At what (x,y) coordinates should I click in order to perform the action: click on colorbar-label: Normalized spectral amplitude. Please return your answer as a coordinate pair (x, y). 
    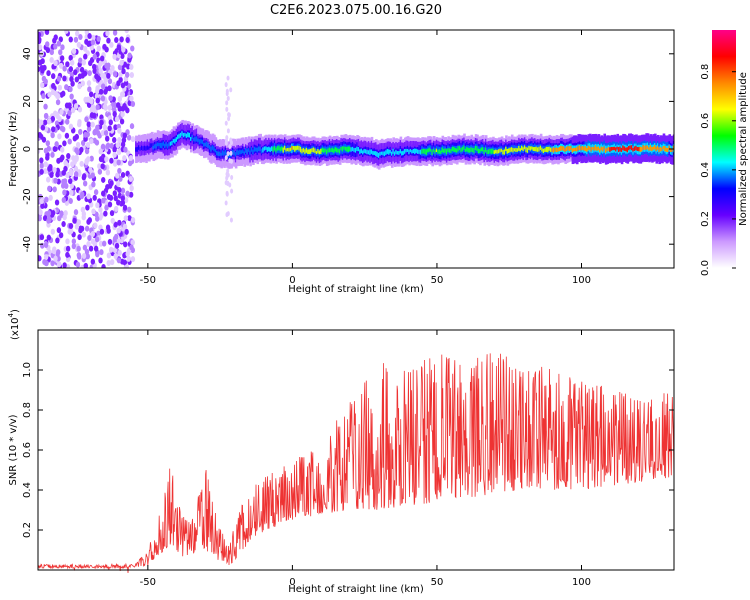
    Looking at the image, I should click on (743, 149).